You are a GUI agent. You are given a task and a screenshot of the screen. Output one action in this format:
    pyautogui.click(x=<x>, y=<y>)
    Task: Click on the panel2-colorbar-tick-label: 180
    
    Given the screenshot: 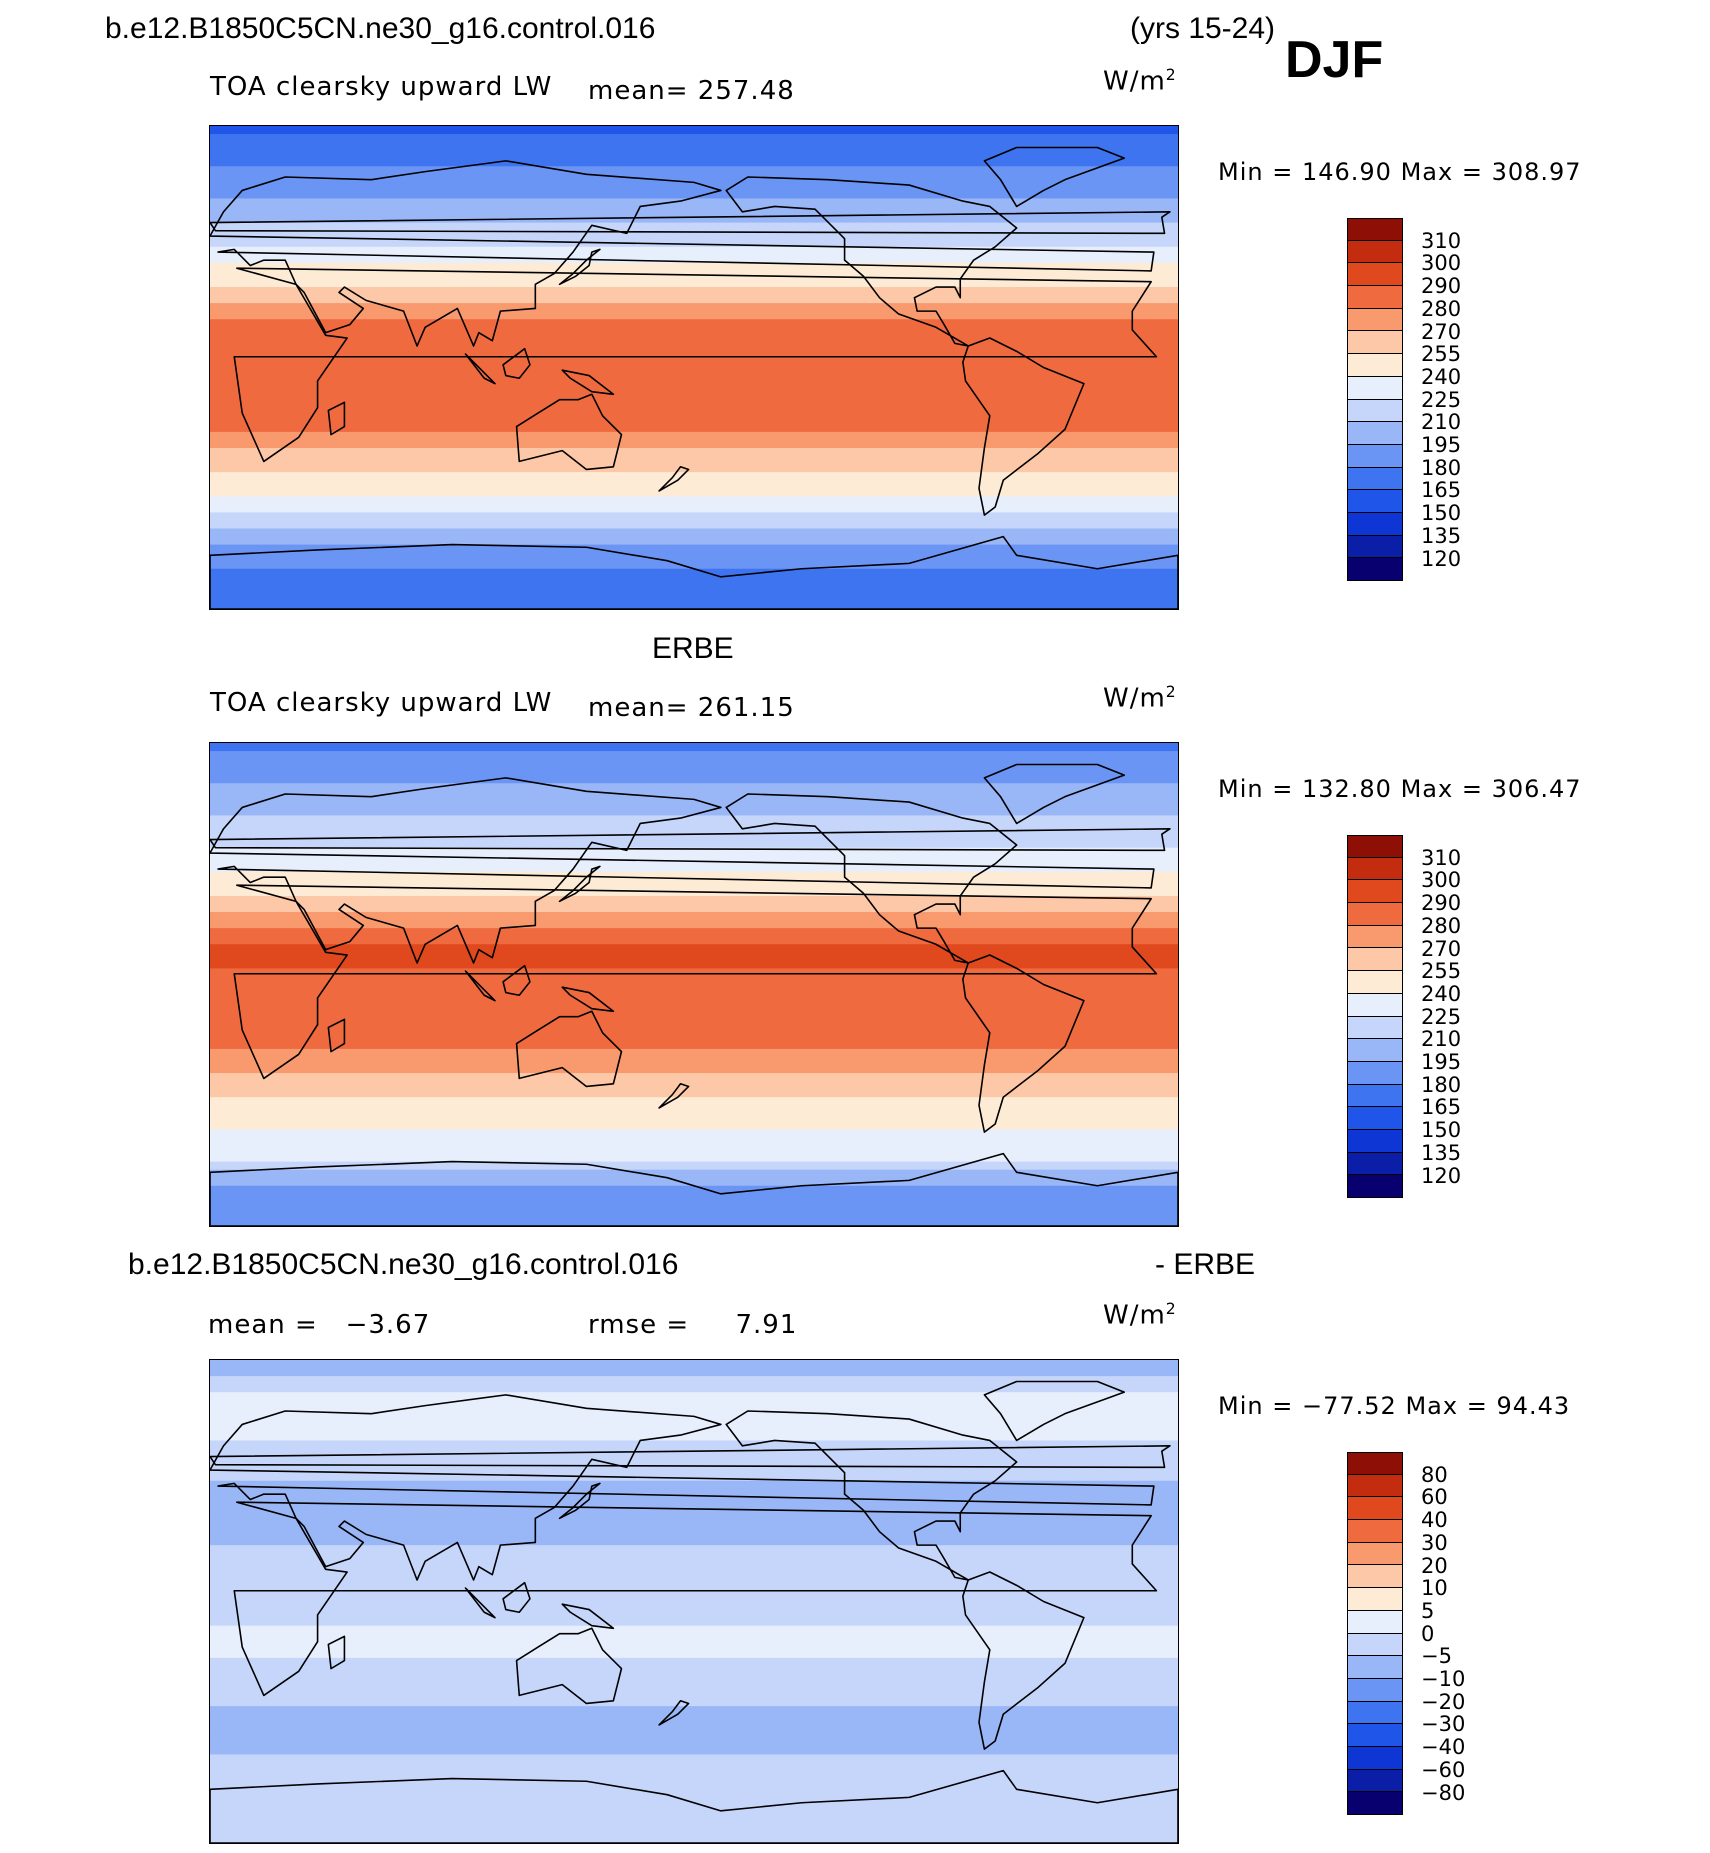 What is the action you would take?
    pyautogui.click(x=1441, y=1084)
    